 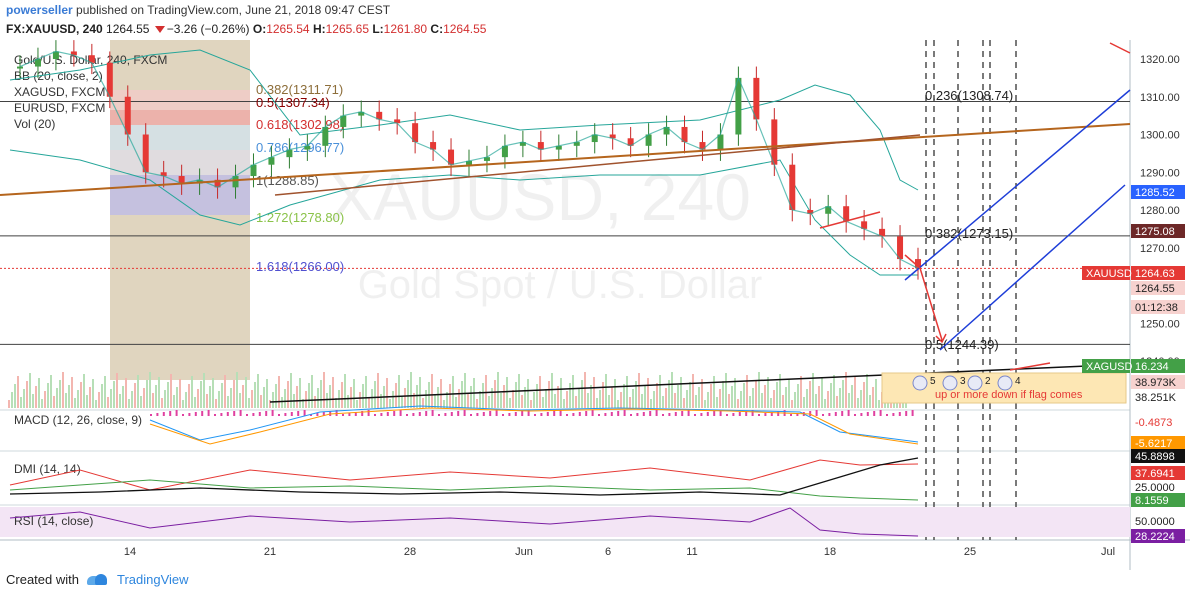 I want to click on symbol-label: FX:XAUUSD, 240, so click(x=54, y=29).